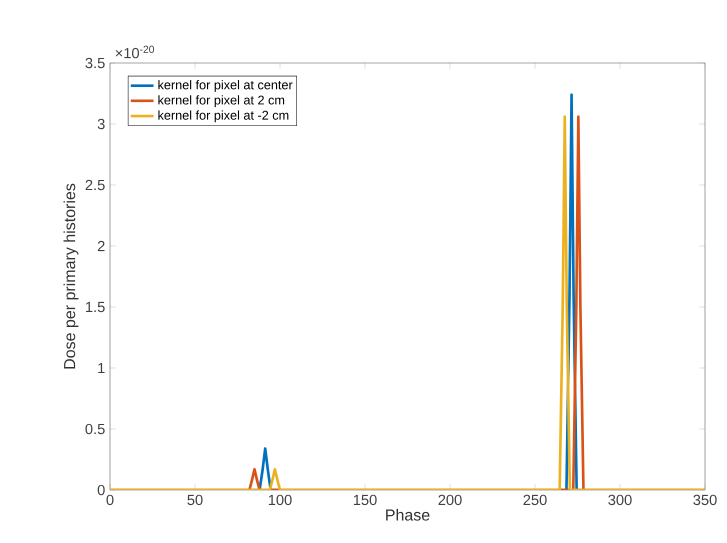  I want to click on y-tick-label: 3, so click(101, 124).